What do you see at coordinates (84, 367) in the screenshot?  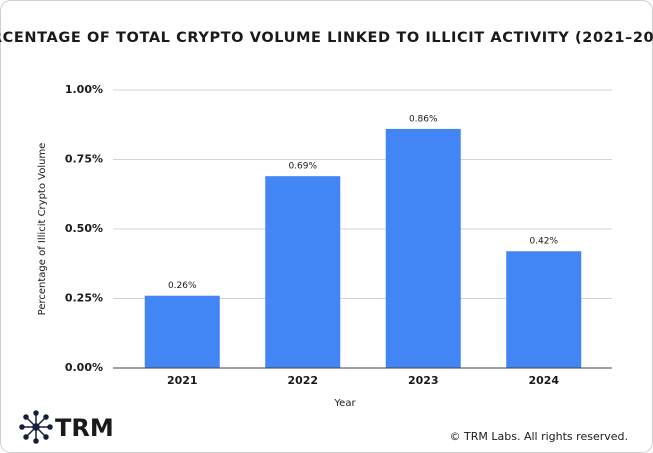 I see `y-tick-label: 0.00%` at bounding box center [84, 367].